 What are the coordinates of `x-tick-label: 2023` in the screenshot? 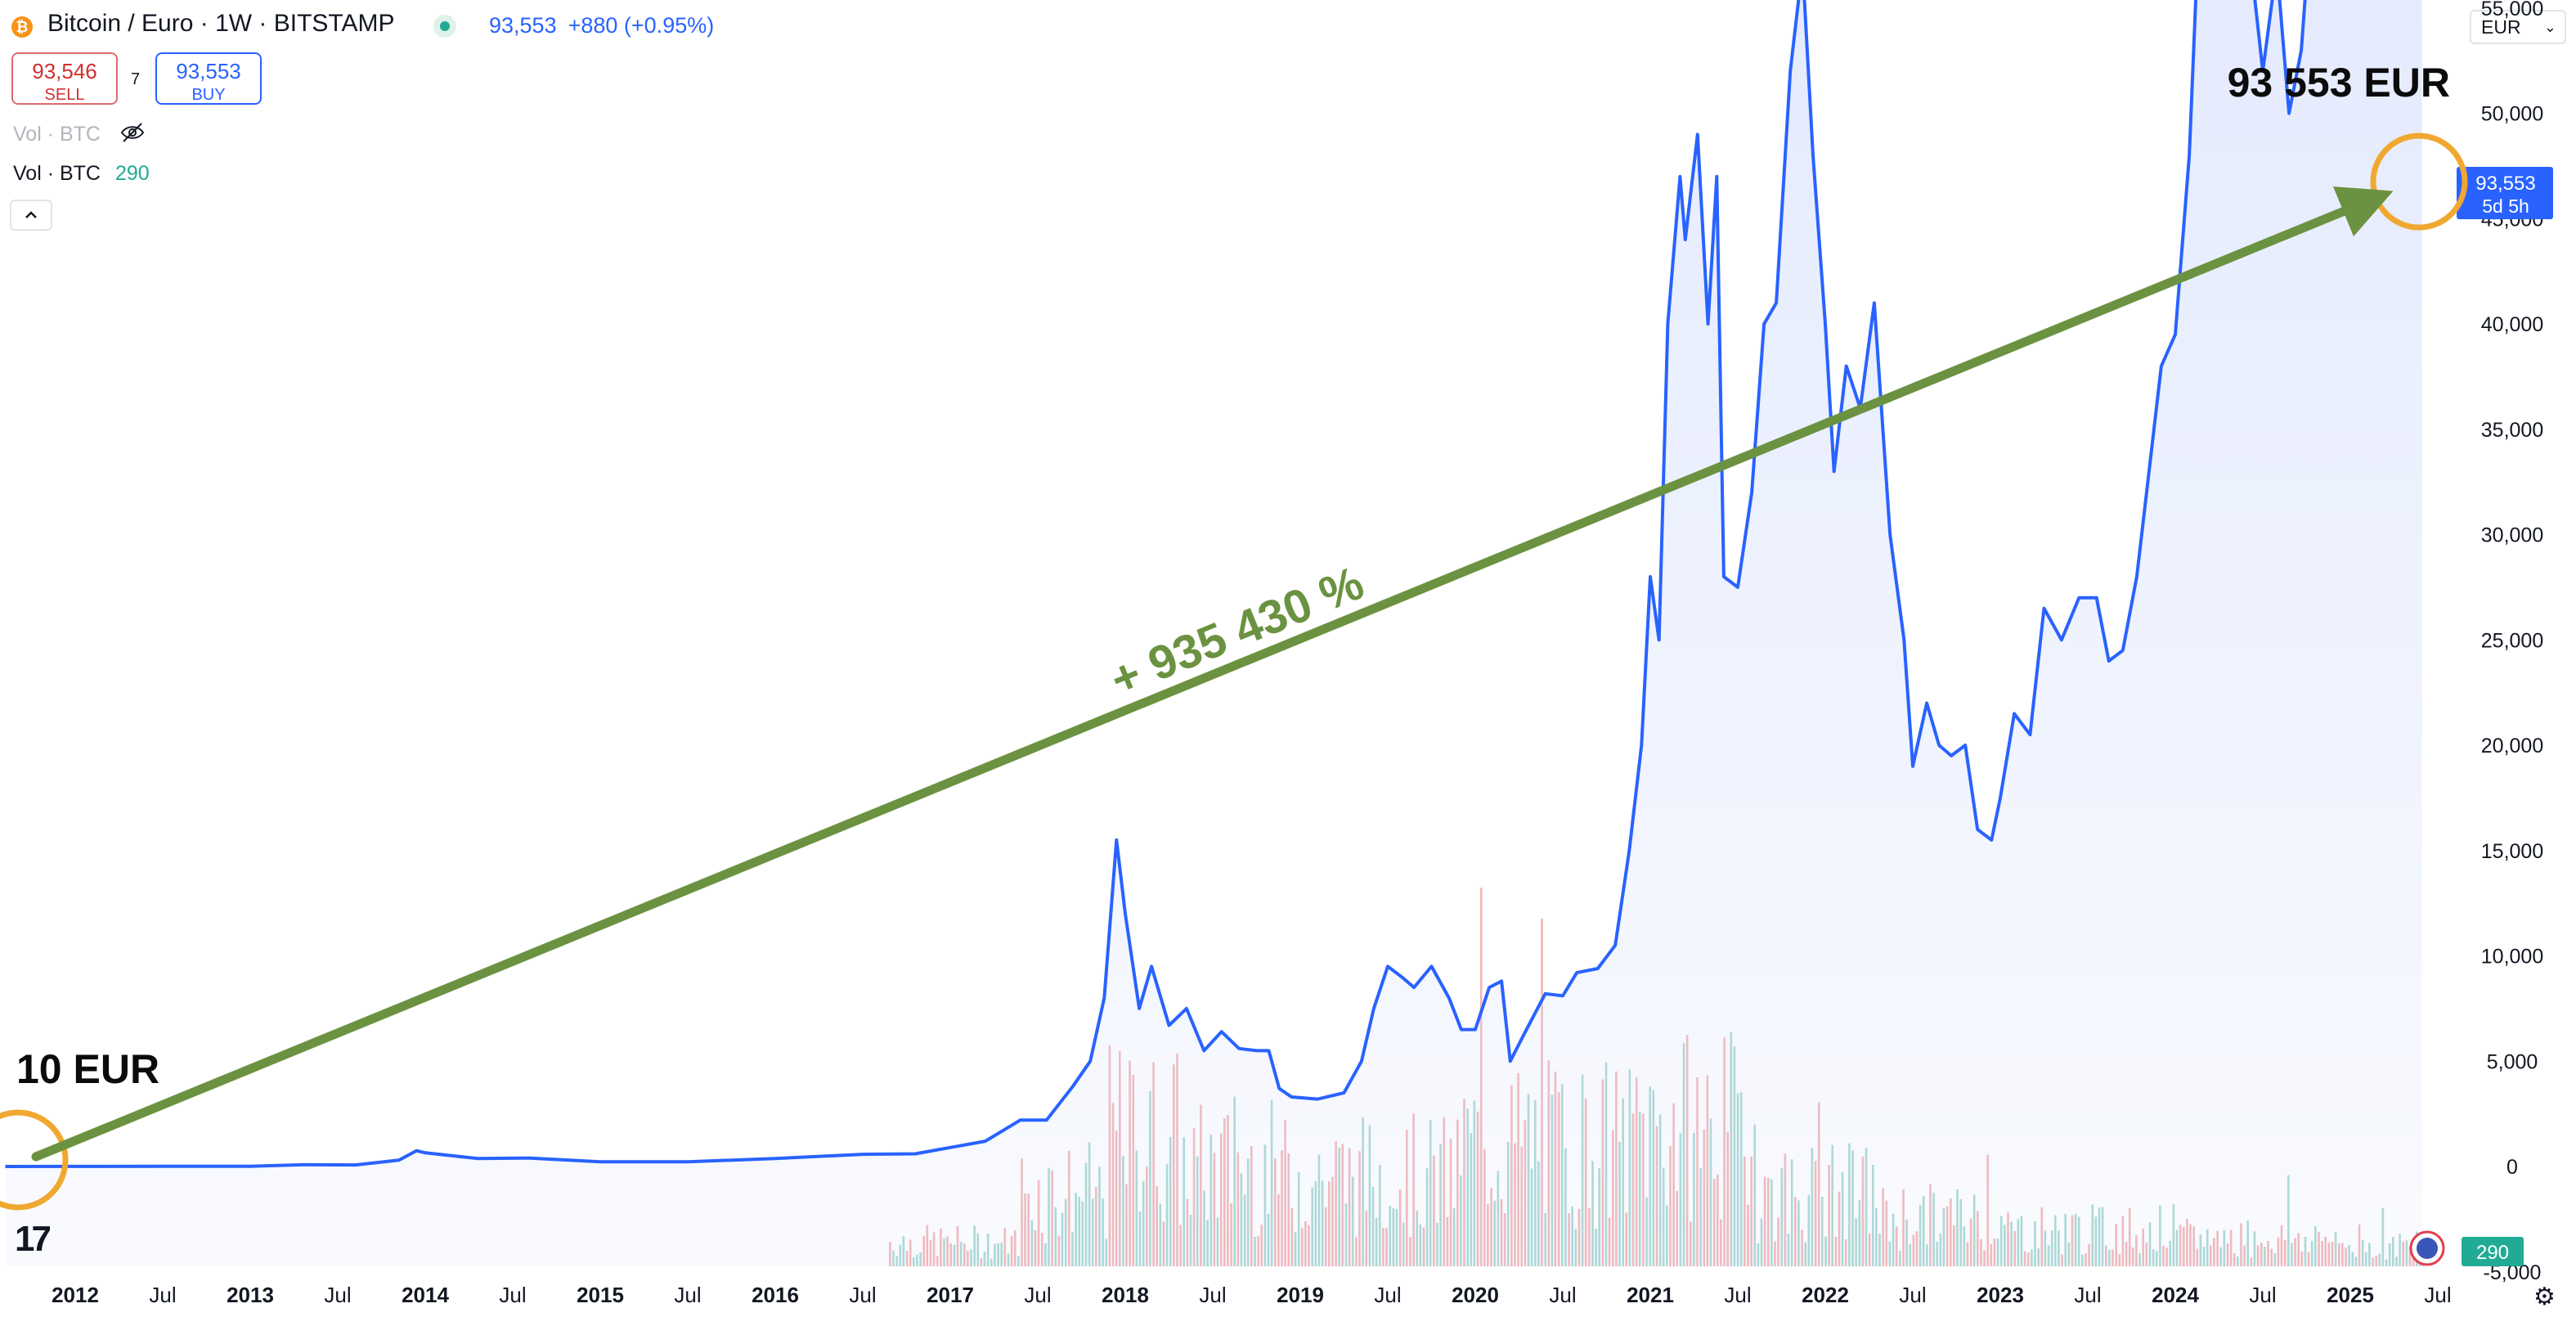 It's located at (2000, 1295).